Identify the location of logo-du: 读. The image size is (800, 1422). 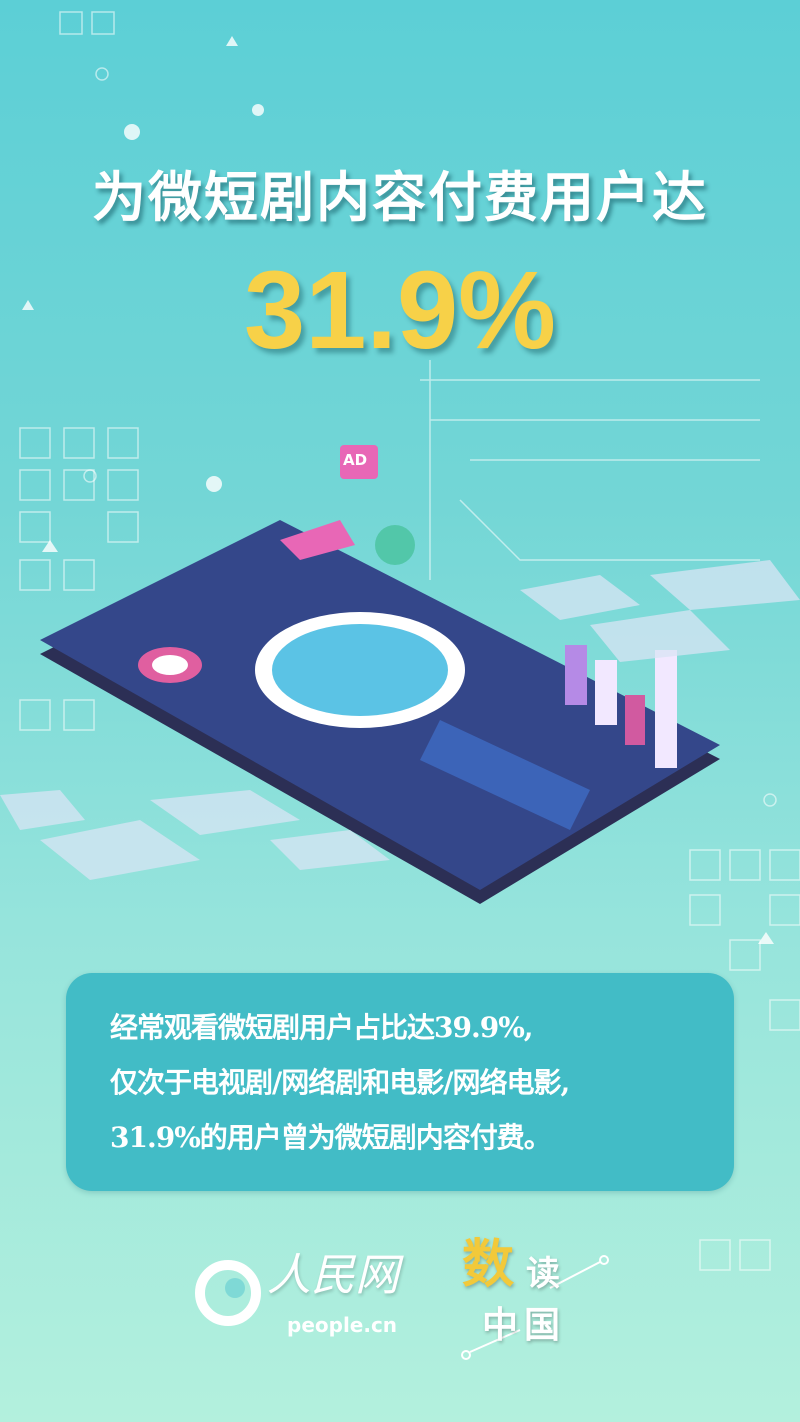
(543, 1274).